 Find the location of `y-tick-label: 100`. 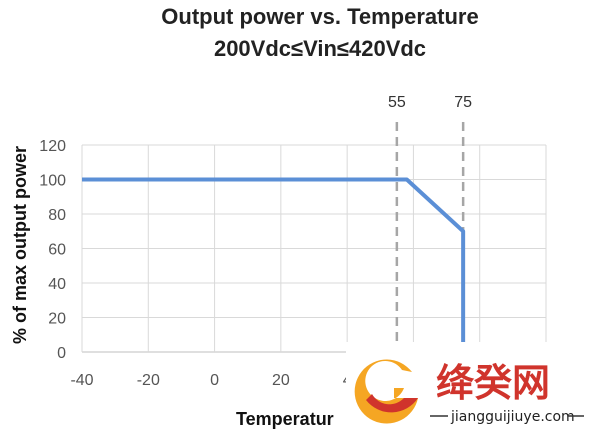

y-tick-label: 100 is located at coordinates (52, 181).